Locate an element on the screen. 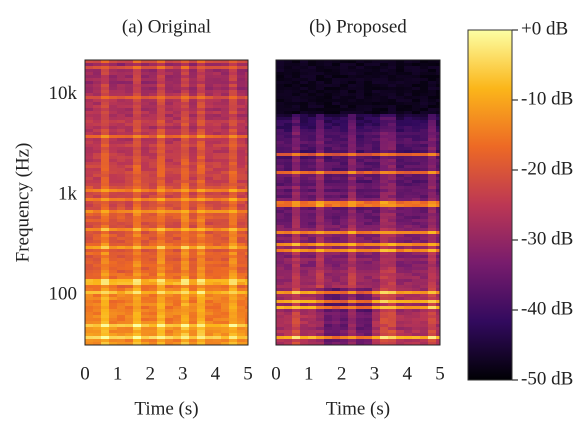  colorbar-tick-label: +0 dB is located at coordinates (544, 28).